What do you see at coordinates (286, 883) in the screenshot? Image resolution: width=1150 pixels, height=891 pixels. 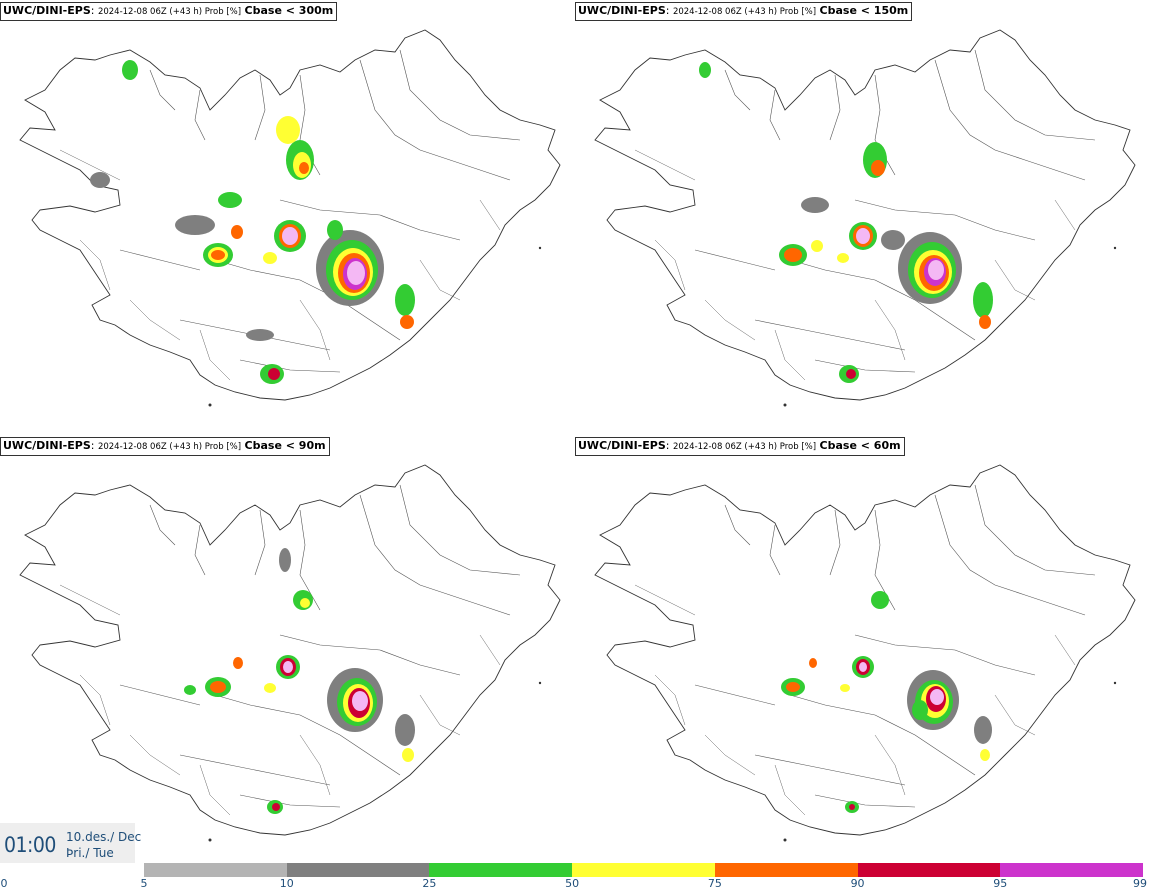 I see `colorbar-tick-label: 10` at bounding box center [286, 883].